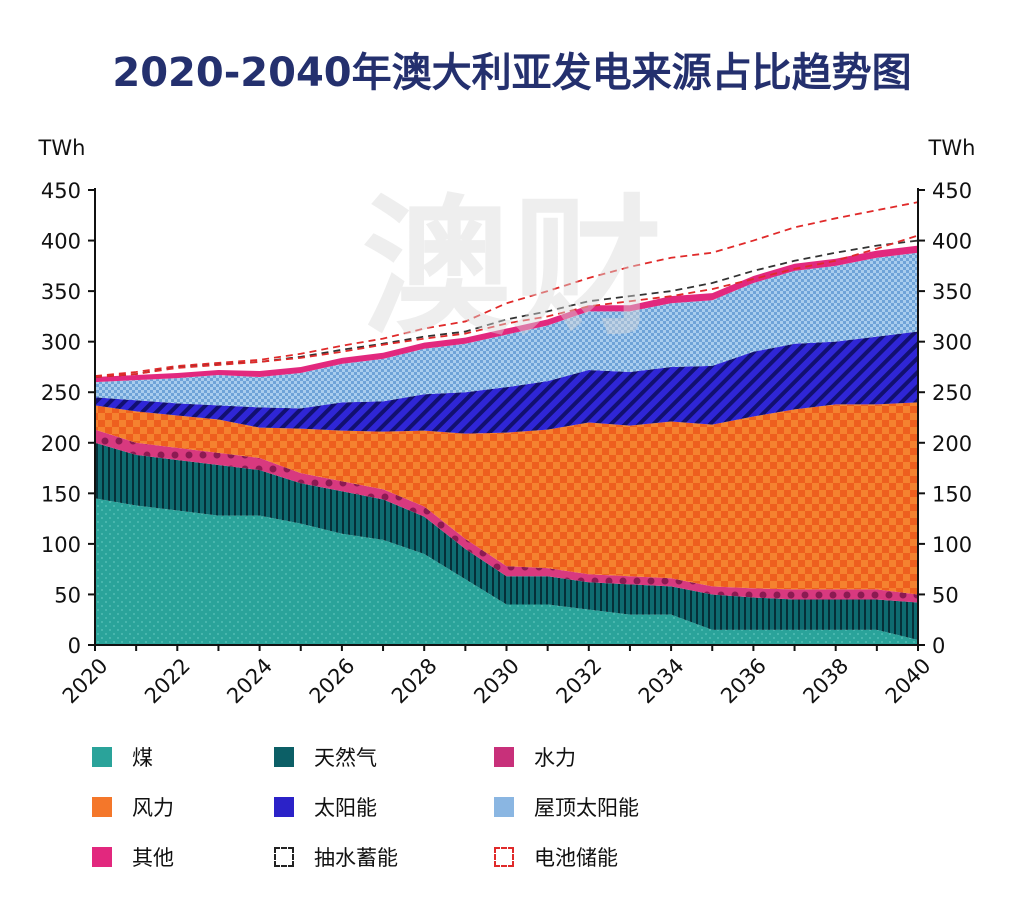  Describe the element at coordinates (952, 494) in the screenshot. I see `y-tick-label-right: 150` at that location.